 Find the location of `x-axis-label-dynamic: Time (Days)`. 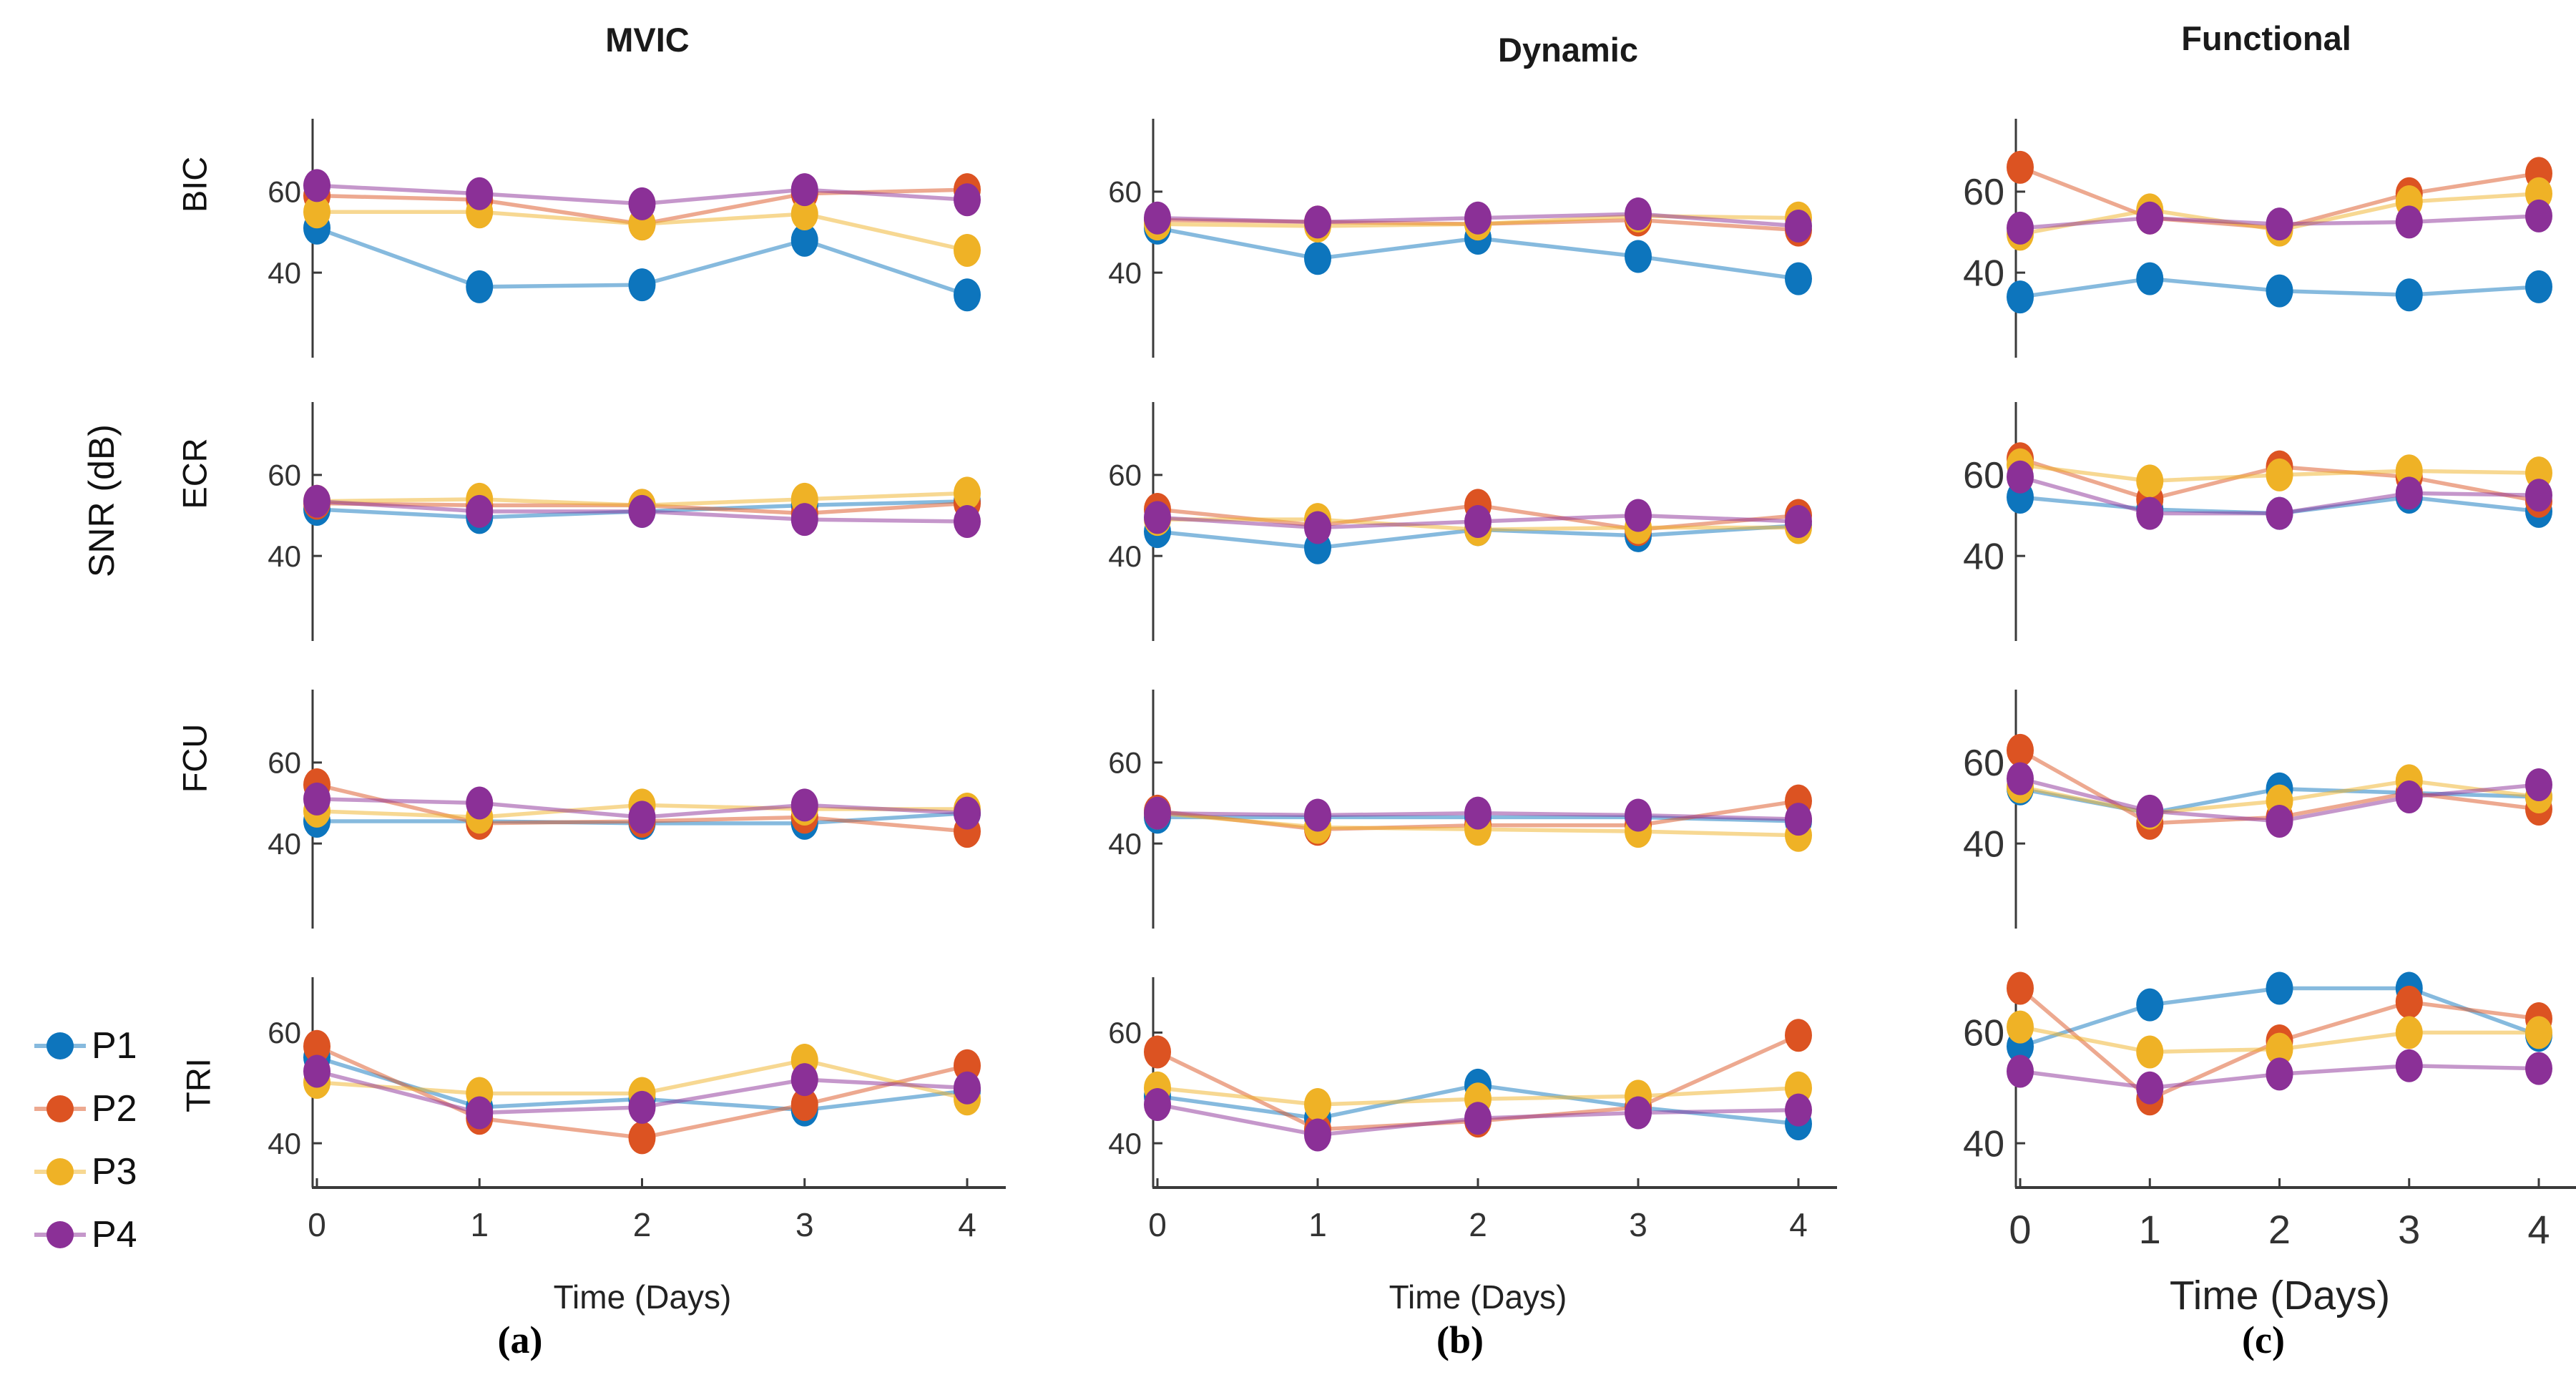

x-axis-label-dynamic: Time (Days) is located at coordinates (1478, 1297).